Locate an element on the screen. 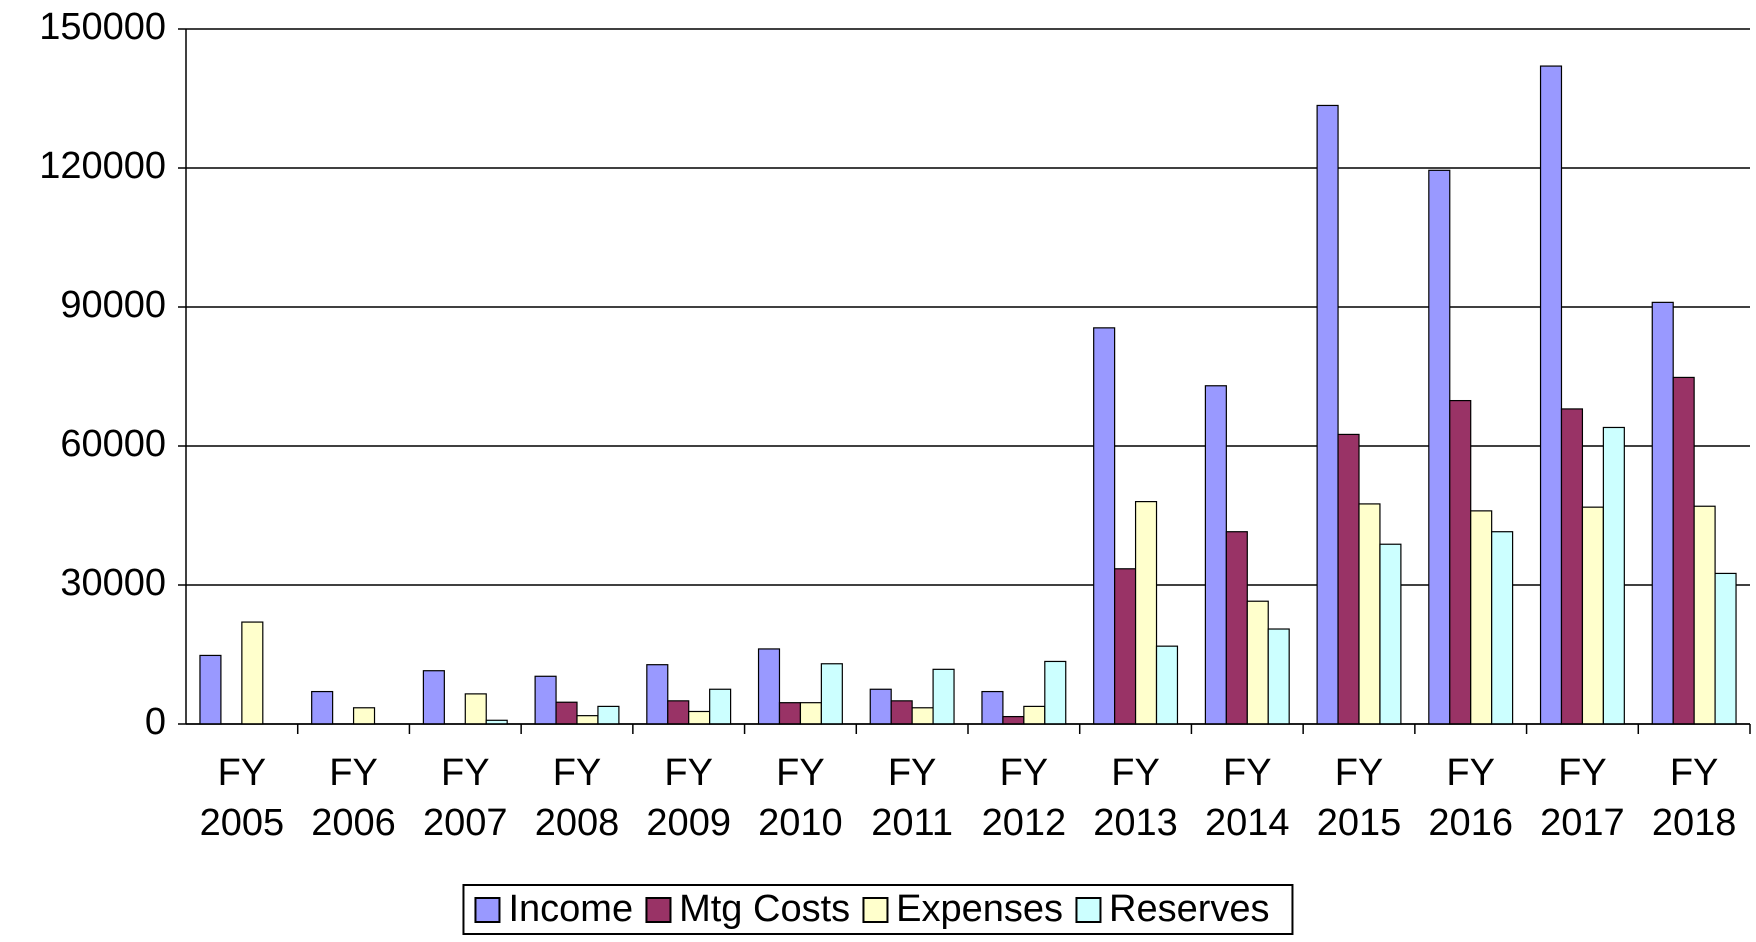 This screenshot has height=942, width=1756. y-tick-label: 0 is located at coordinates (155, 722).